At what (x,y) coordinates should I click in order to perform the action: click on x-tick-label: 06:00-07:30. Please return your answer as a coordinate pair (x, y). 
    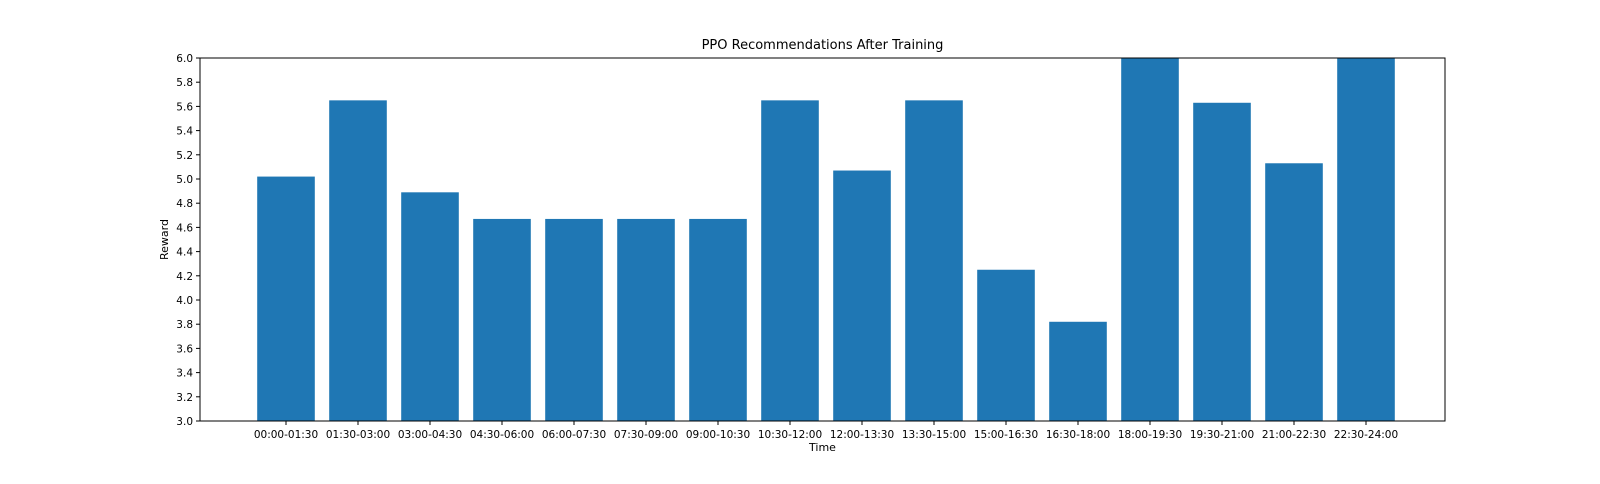
    Looking at the image, I should click on (574, 435).